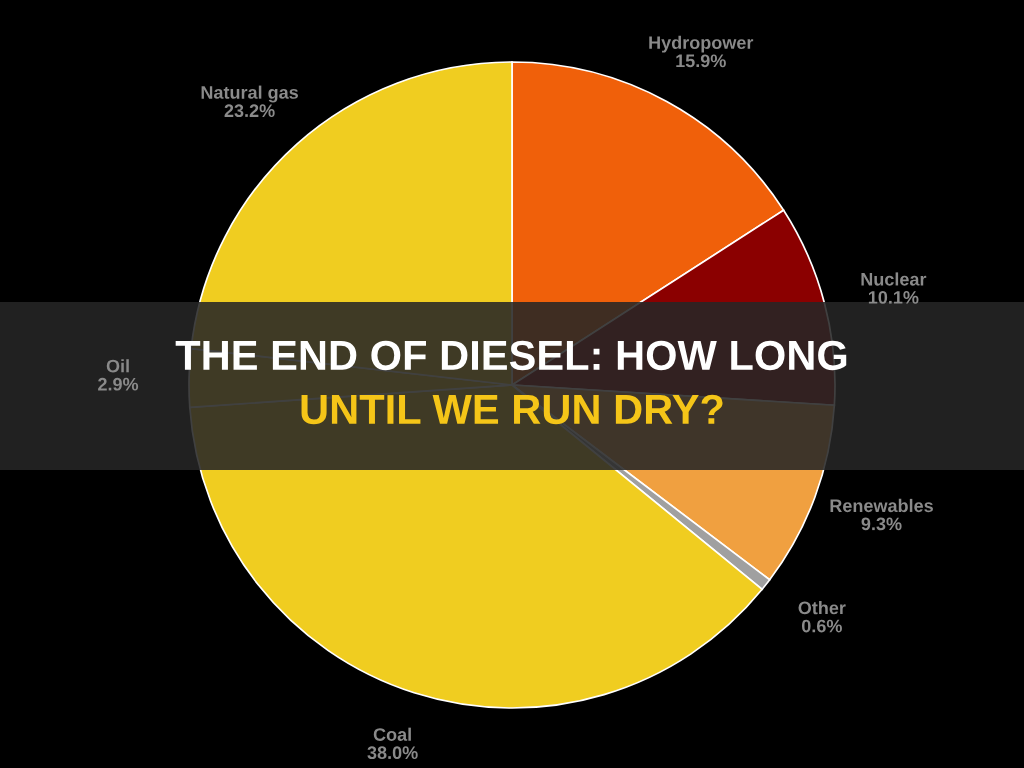  I want to click on data-label: 38.0%, so click(392, 753).